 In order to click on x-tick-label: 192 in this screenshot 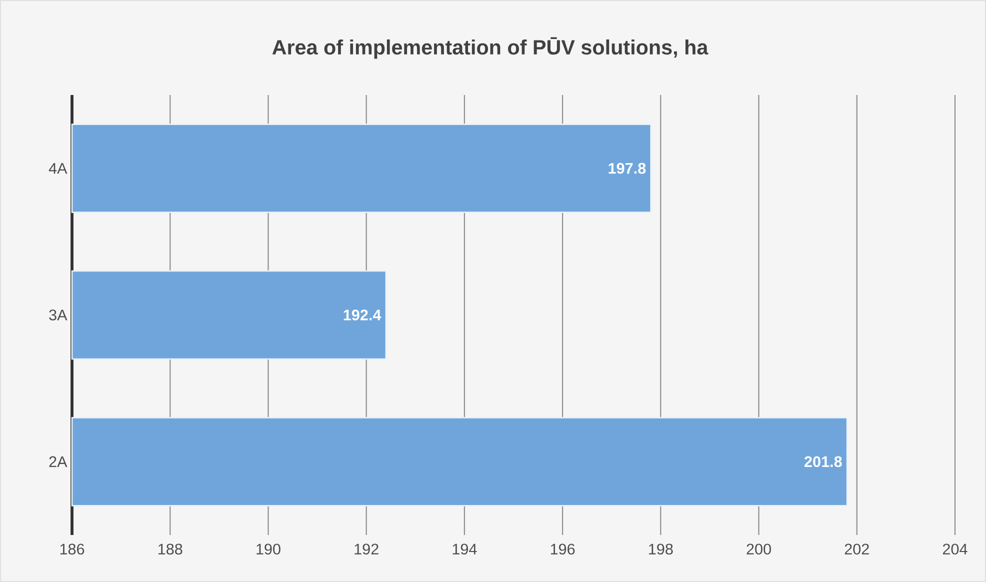, I will do `click(366, 549)`.